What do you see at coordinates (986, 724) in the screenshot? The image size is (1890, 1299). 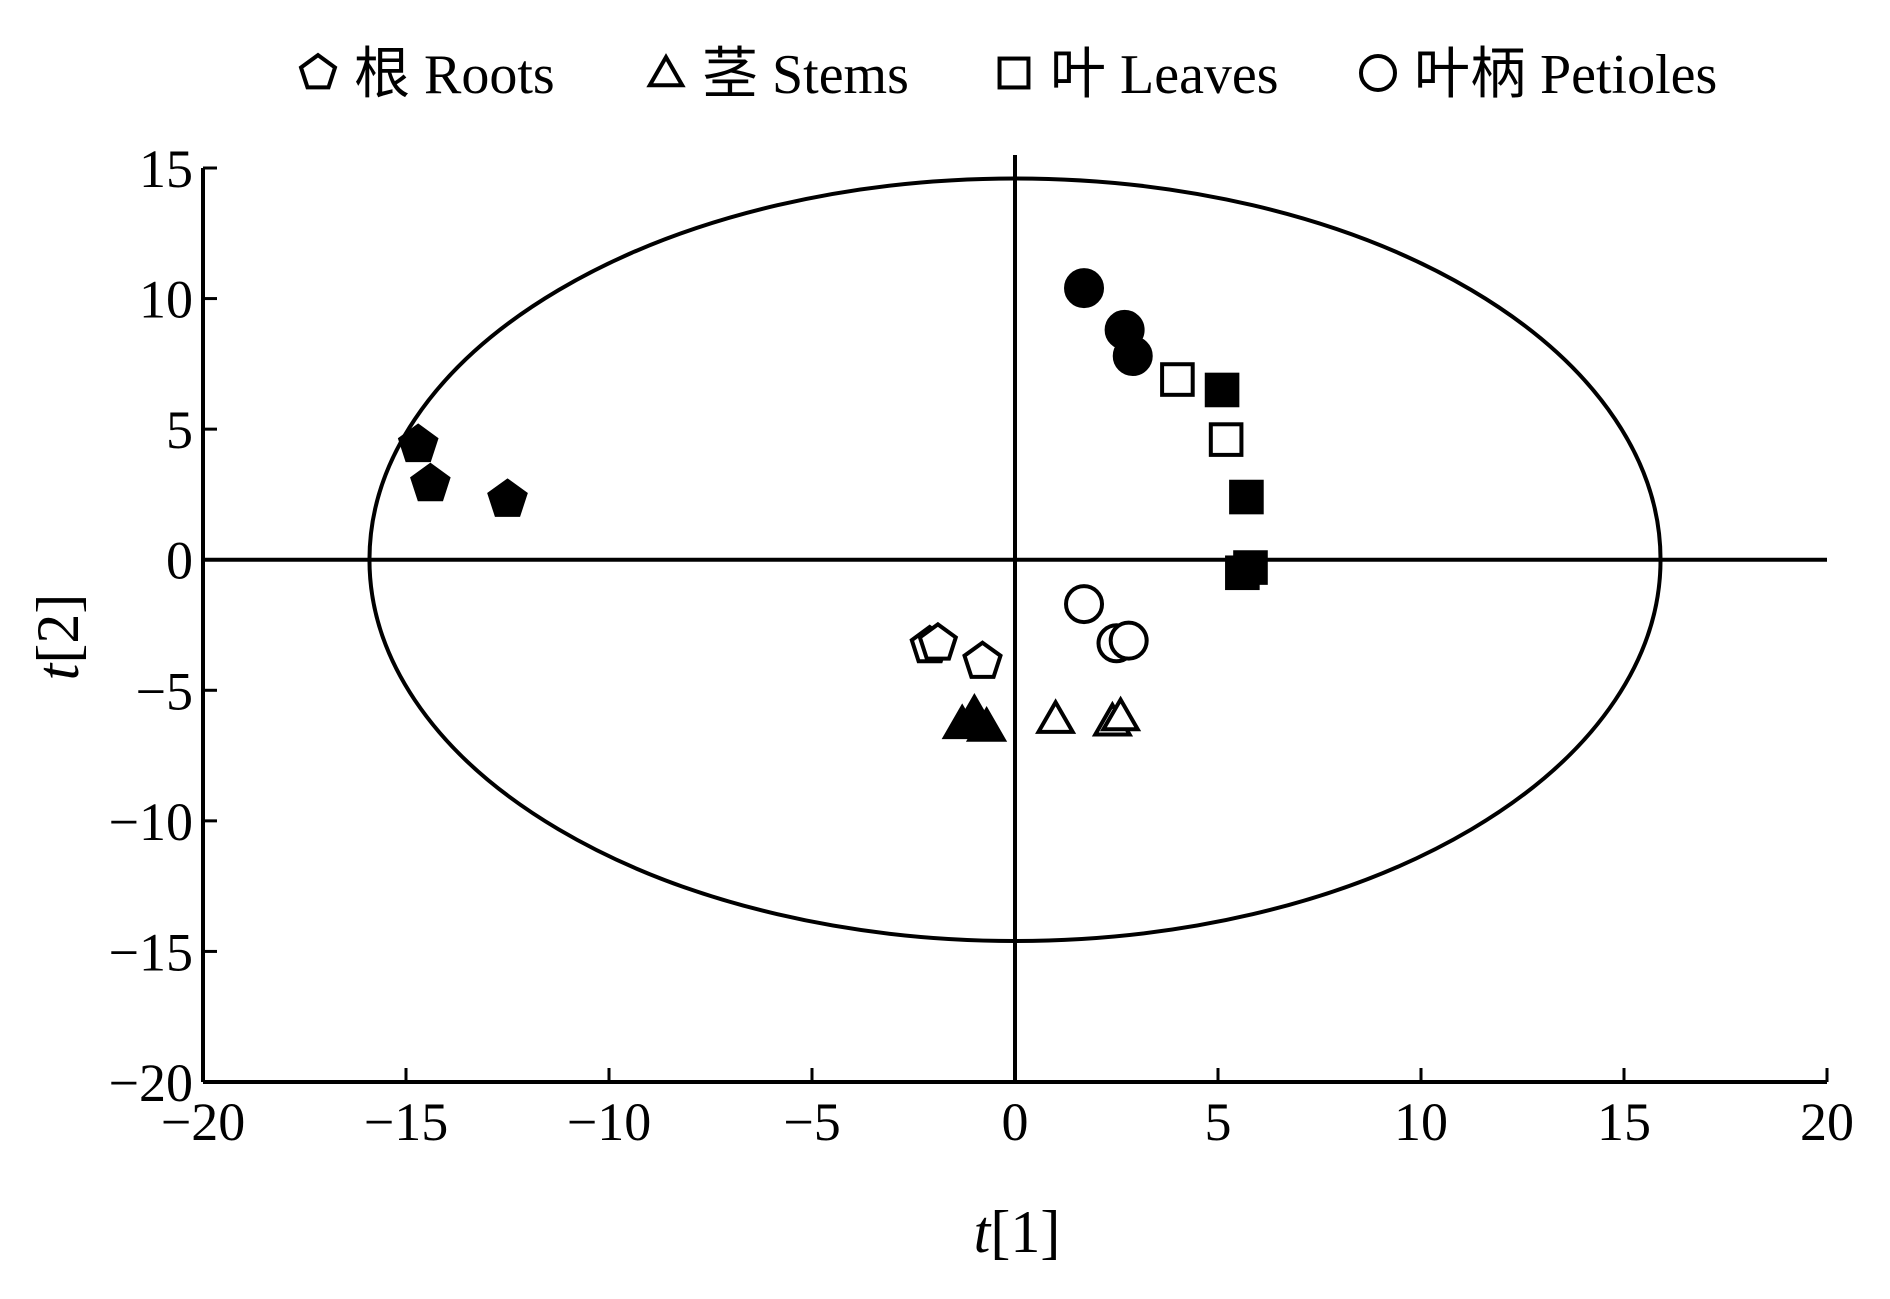 I see `stems-filled-triangle-point` at bounding box center [986, 724].